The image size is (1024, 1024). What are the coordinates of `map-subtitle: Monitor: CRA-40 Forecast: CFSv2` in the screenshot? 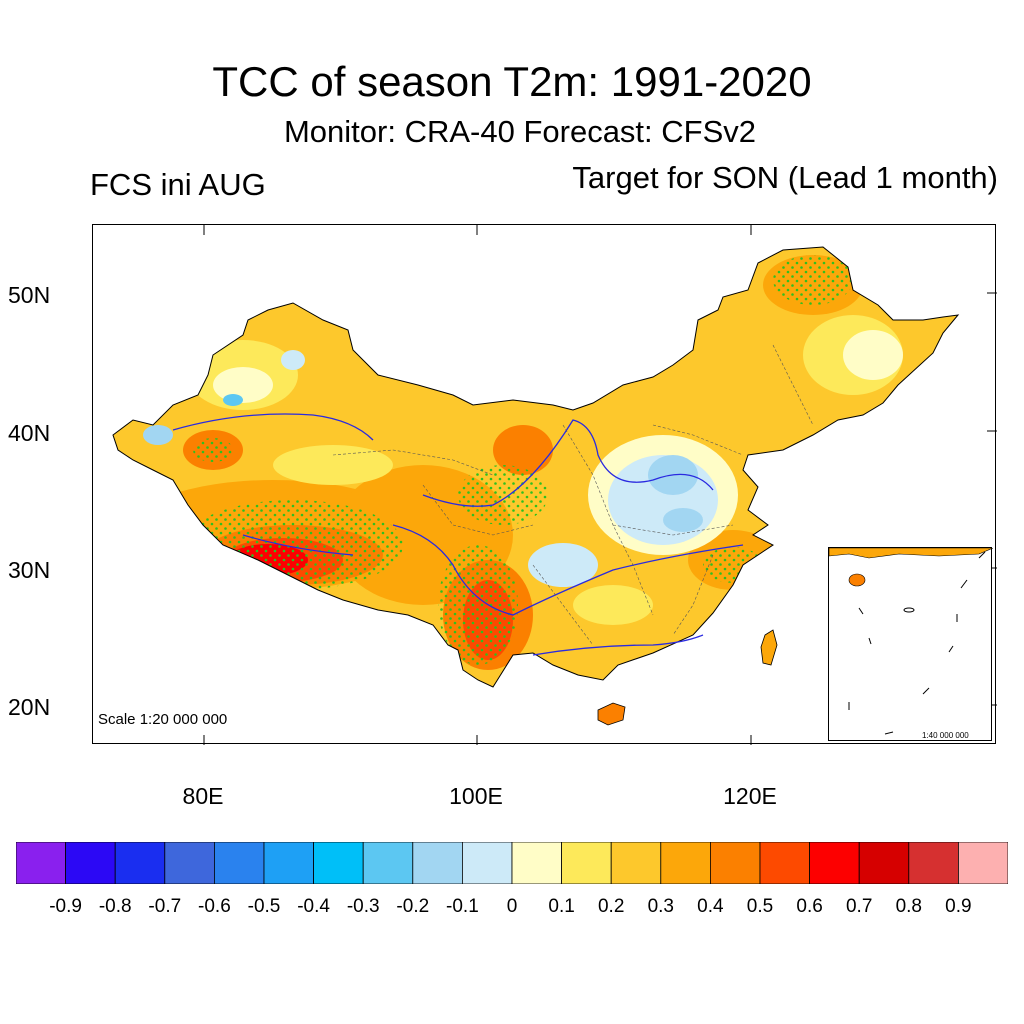 It's located at (520, 131).